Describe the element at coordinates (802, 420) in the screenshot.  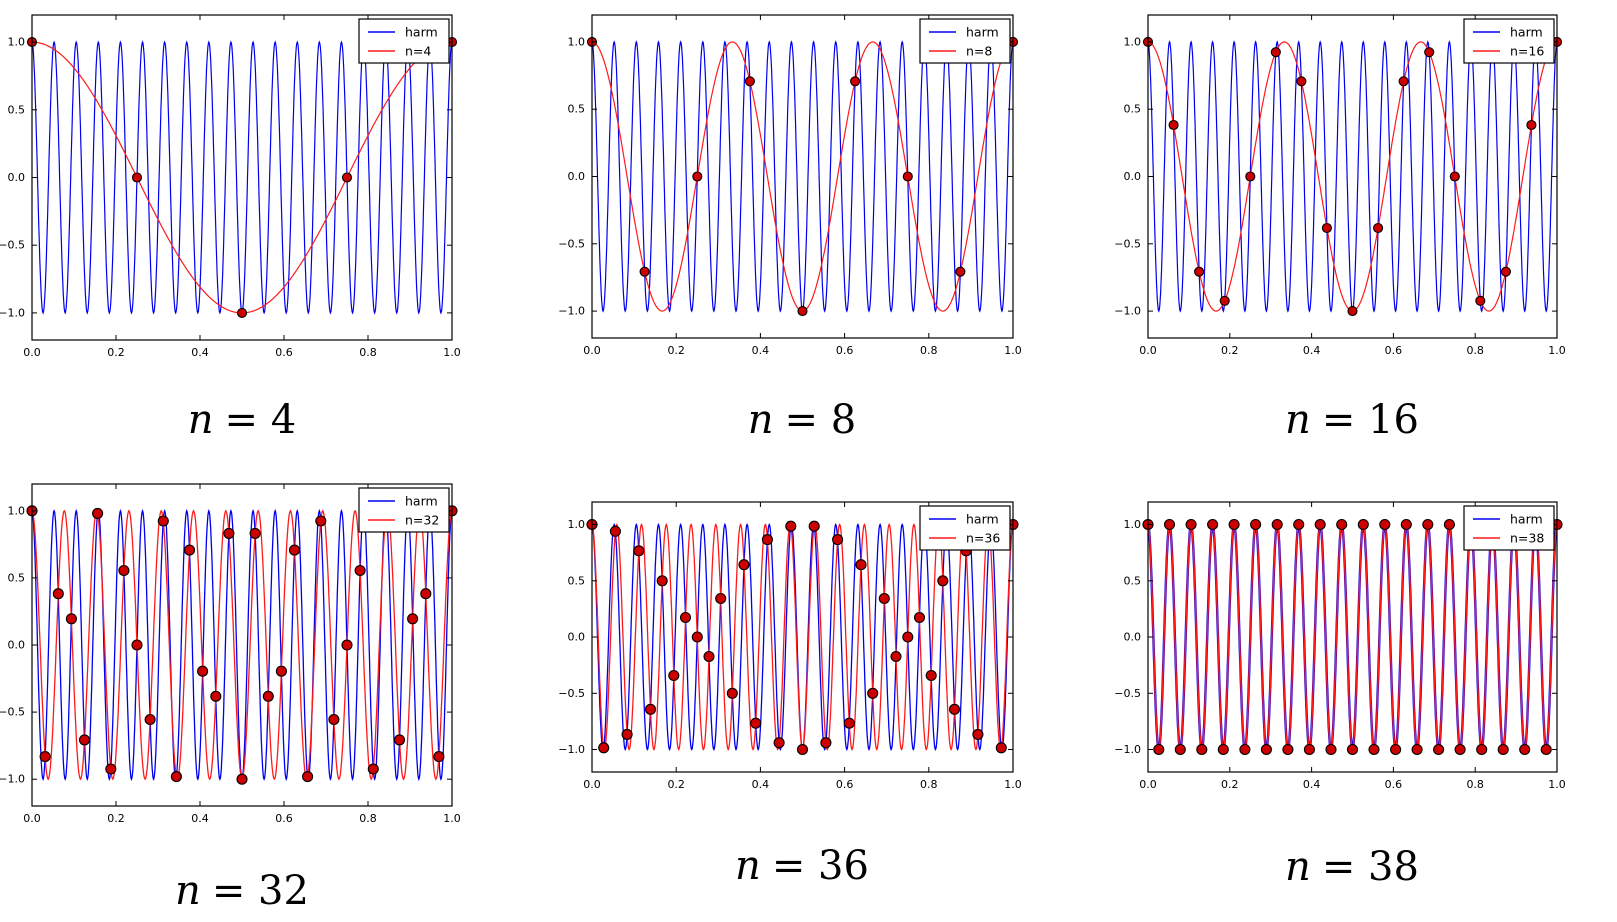
I see `caption-n8: n = 8` at that location.